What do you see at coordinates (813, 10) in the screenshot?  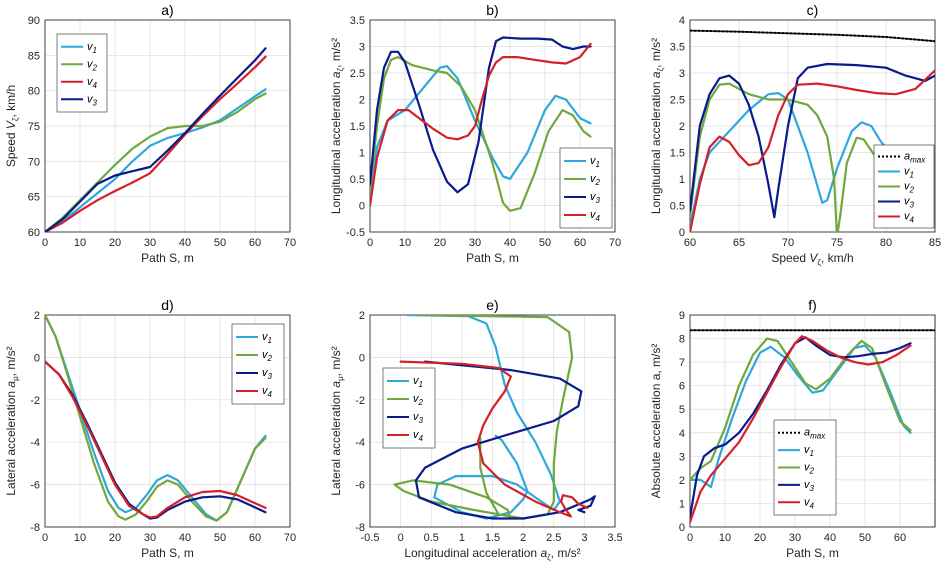 I see `panel-title: c)` at bounding box center [813, 10].